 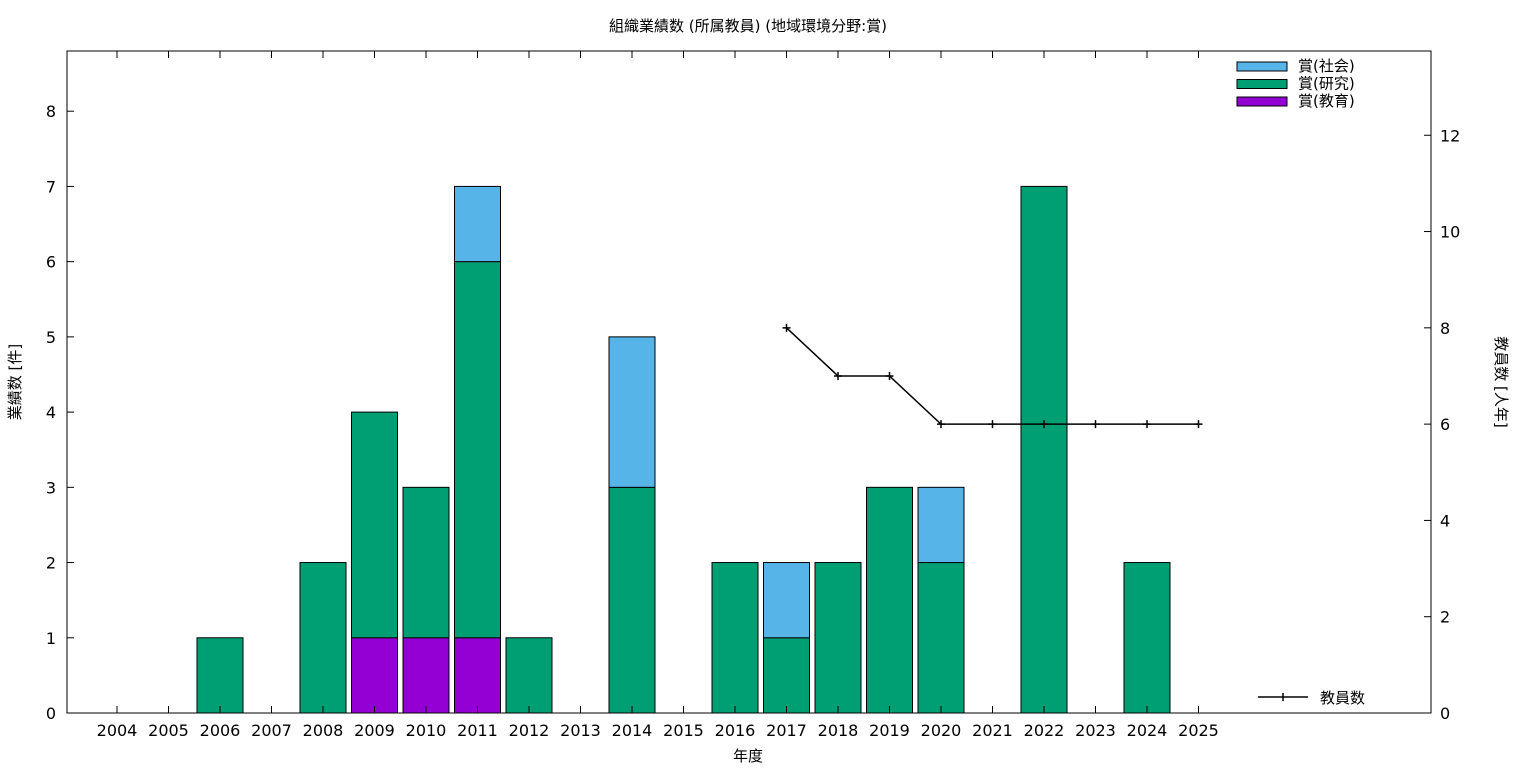 I want to click on line-layer, so click(x=992, y=376).